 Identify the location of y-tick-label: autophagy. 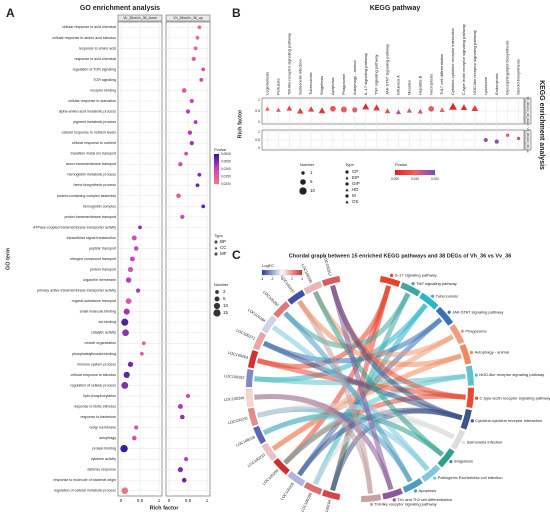
(107, 438).